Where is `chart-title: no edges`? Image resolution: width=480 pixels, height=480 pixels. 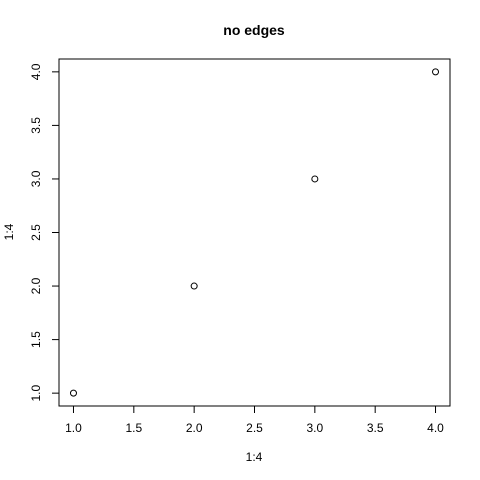
chart-title: no edges is located at coordinates (254, 30).